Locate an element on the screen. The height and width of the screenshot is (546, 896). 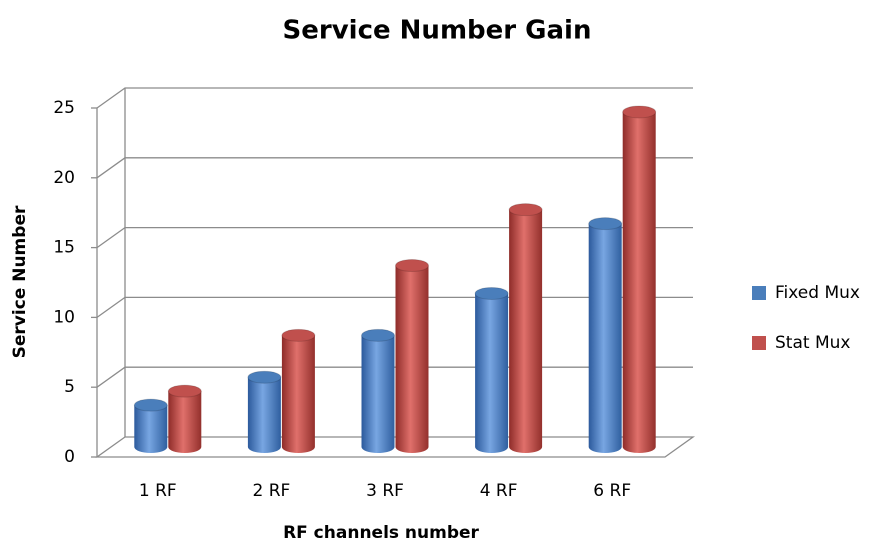
y-axis-title: Service Number is located at coordinates (20, 281).